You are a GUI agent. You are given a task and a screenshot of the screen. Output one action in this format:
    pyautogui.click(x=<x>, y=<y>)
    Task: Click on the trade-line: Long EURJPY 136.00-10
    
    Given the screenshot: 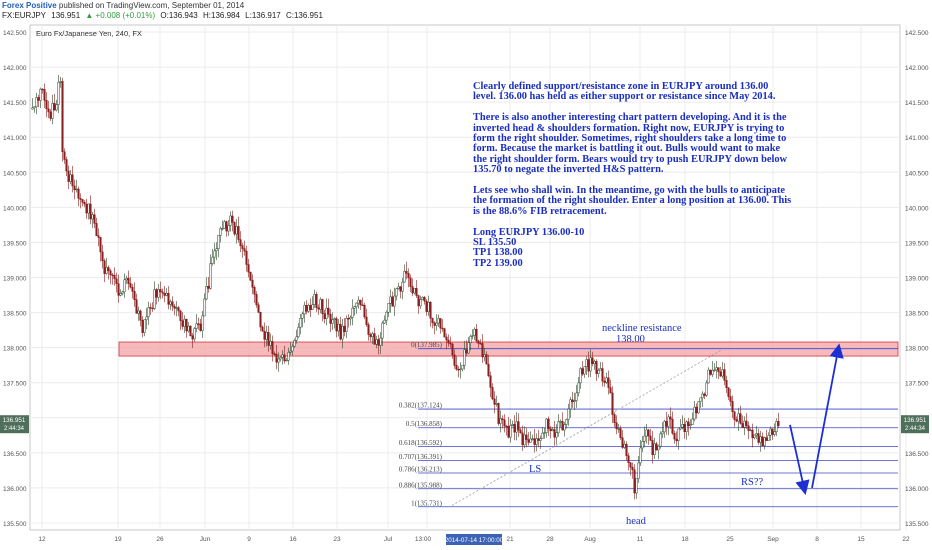 What is the action you would take?
    pyautogui.click(x=529, y=232)
    